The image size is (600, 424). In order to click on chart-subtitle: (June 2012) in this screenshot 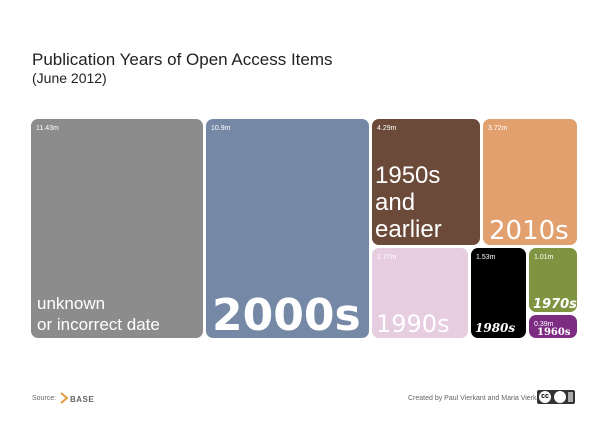, I will do `click(69, 78)`.